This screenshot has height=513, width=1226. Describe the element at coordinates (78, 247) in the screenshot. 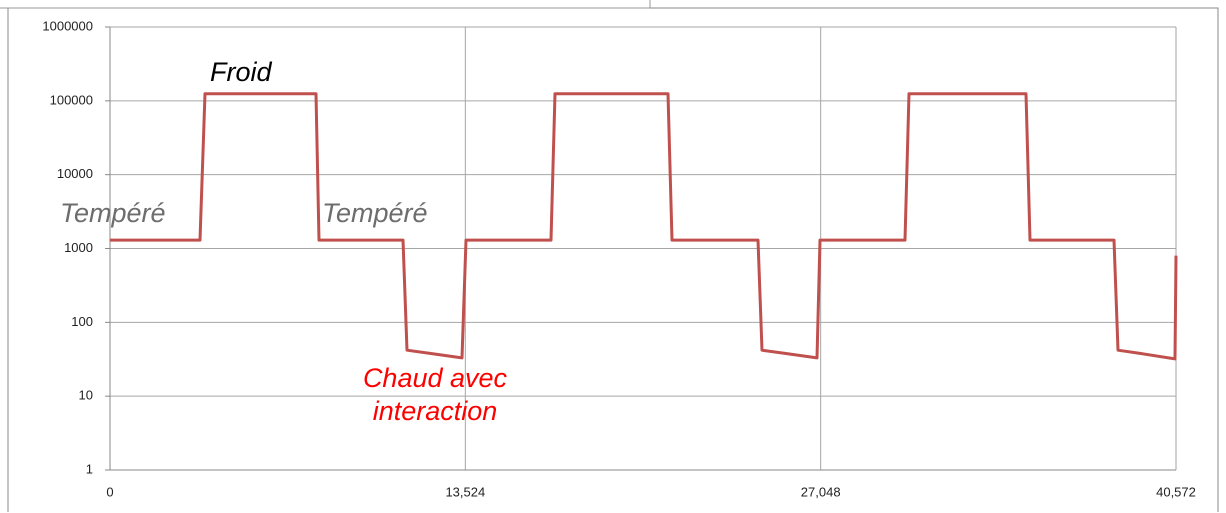

I see `y-tick-label: 1000` at that location.